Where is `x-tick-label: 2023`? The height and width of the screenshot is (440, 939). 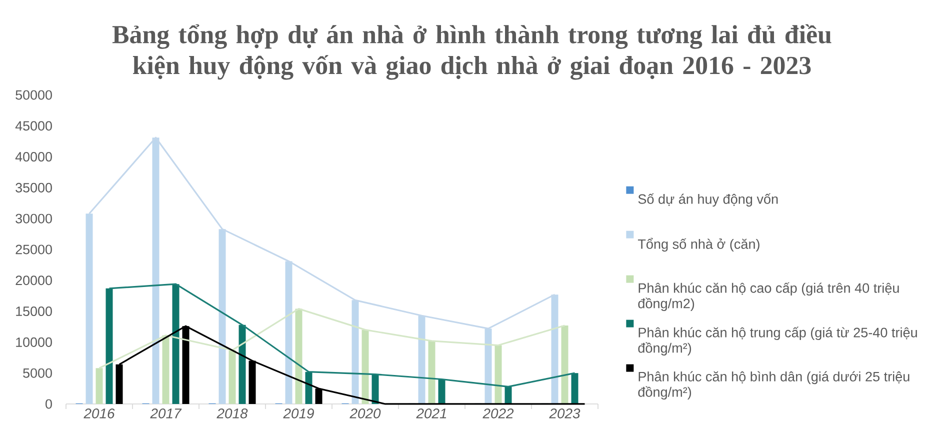
x-tick-label: 2023 is located at coordinates (564, 413).